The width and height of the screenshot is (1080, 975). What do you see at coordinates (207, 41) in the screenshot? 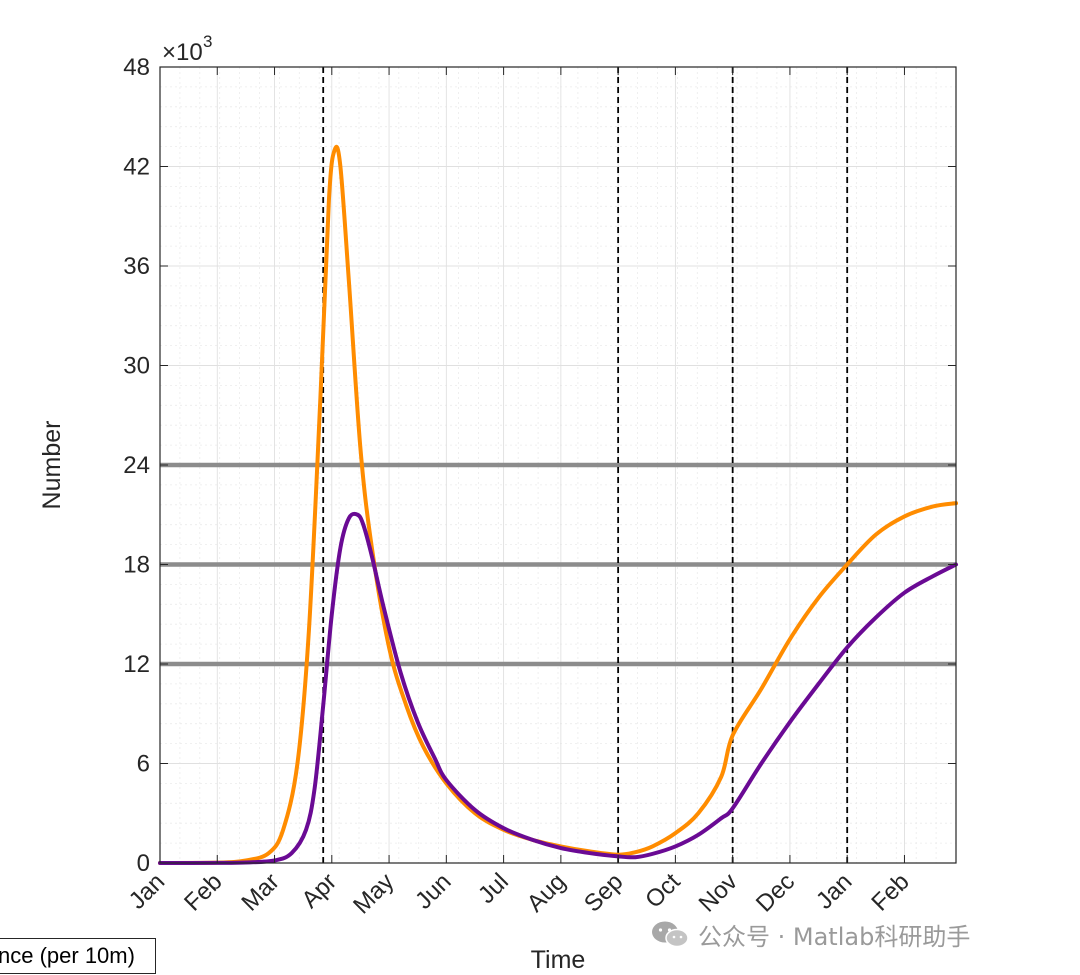
I see `y-exponent-power: 3` at bounding box center [207, 41].